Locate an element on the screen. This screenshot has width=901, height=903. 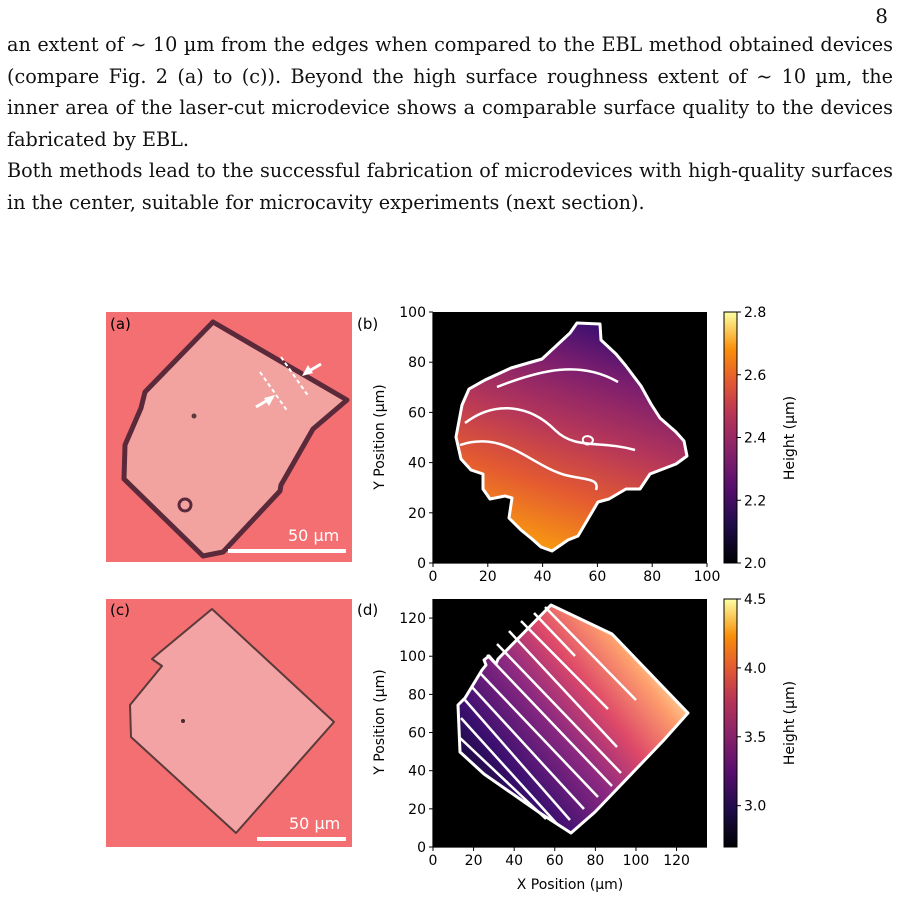
colorbar-tick-label: 2.6 is located at coordinates (755, 376).